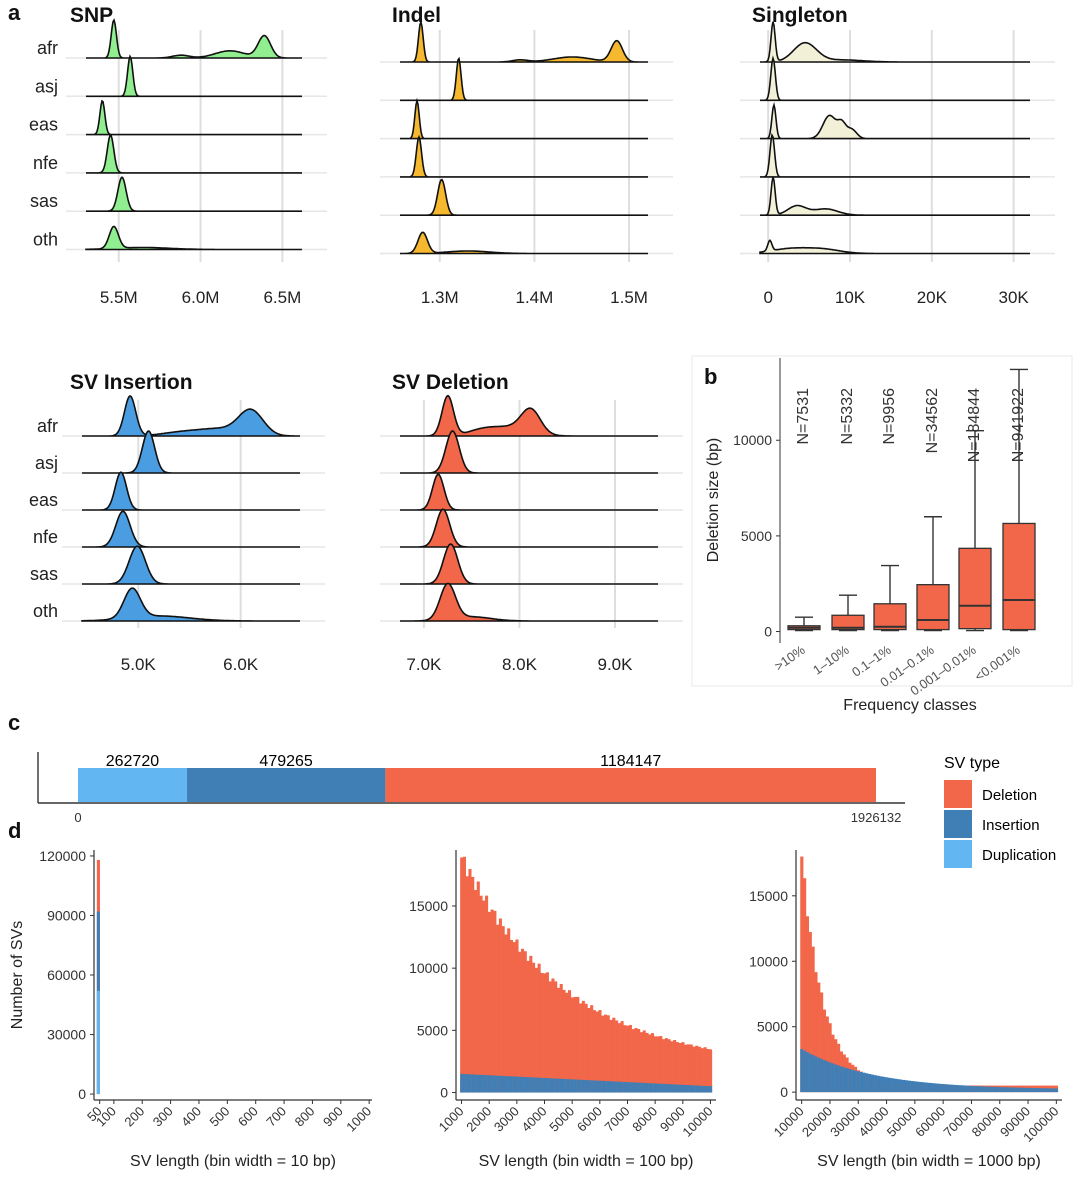 This screenshot has height=1187, width=1080. I want to click on density-snp-sas, so click(194, 194).